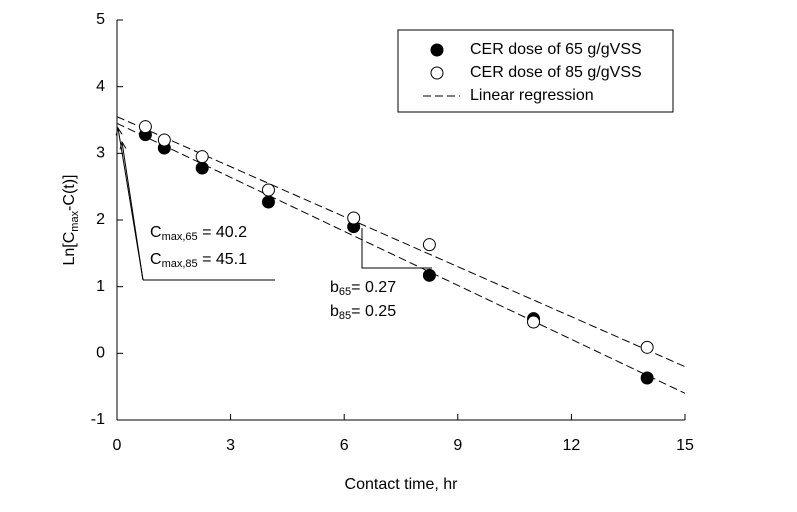 The width and height of the screenshot is (797, 512). Describe the element at coordinates (100, 153) in the screenshot. I see `y-tick-label: 3` at that location.